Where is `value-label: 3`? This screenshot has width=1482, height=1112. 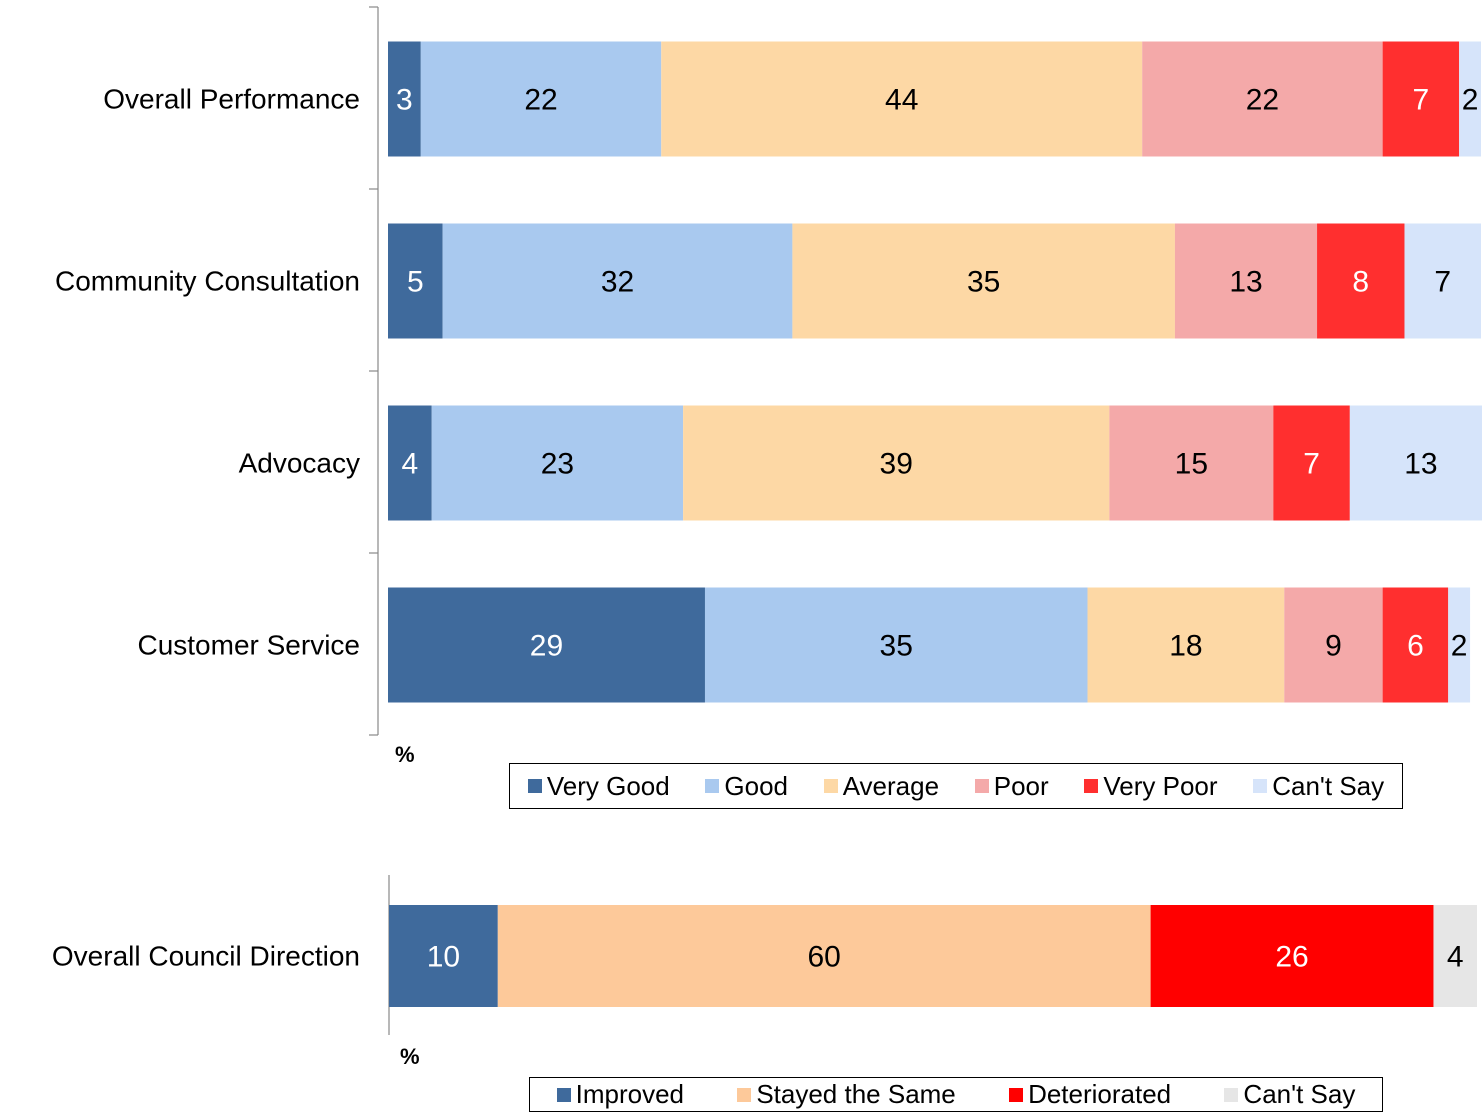 value-label: 3 is located at coordinates (404, 100).